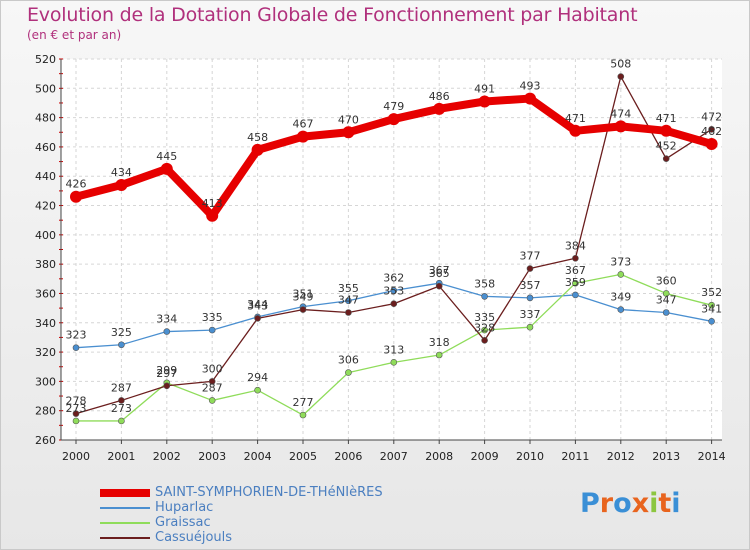 This screenshot has height=550, width=750. What do you see at coordinates (620, 297) in the screenshot?
I see `data-label: 349` at bounding box center [620, 297].